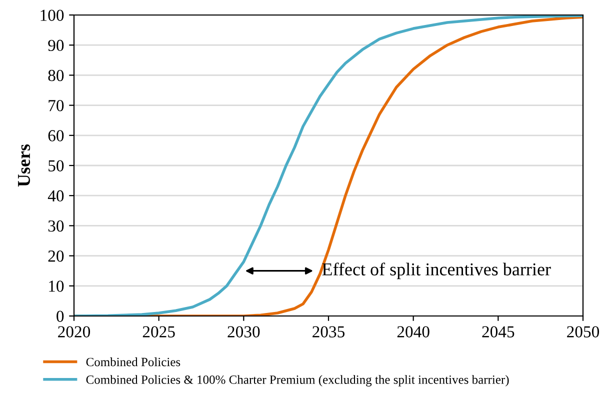 The width and height of the screenshot is (601, 401). Describe the element at coordinates (56, 286) in the screenshot. I see `y-tick-label: 10` at that location.